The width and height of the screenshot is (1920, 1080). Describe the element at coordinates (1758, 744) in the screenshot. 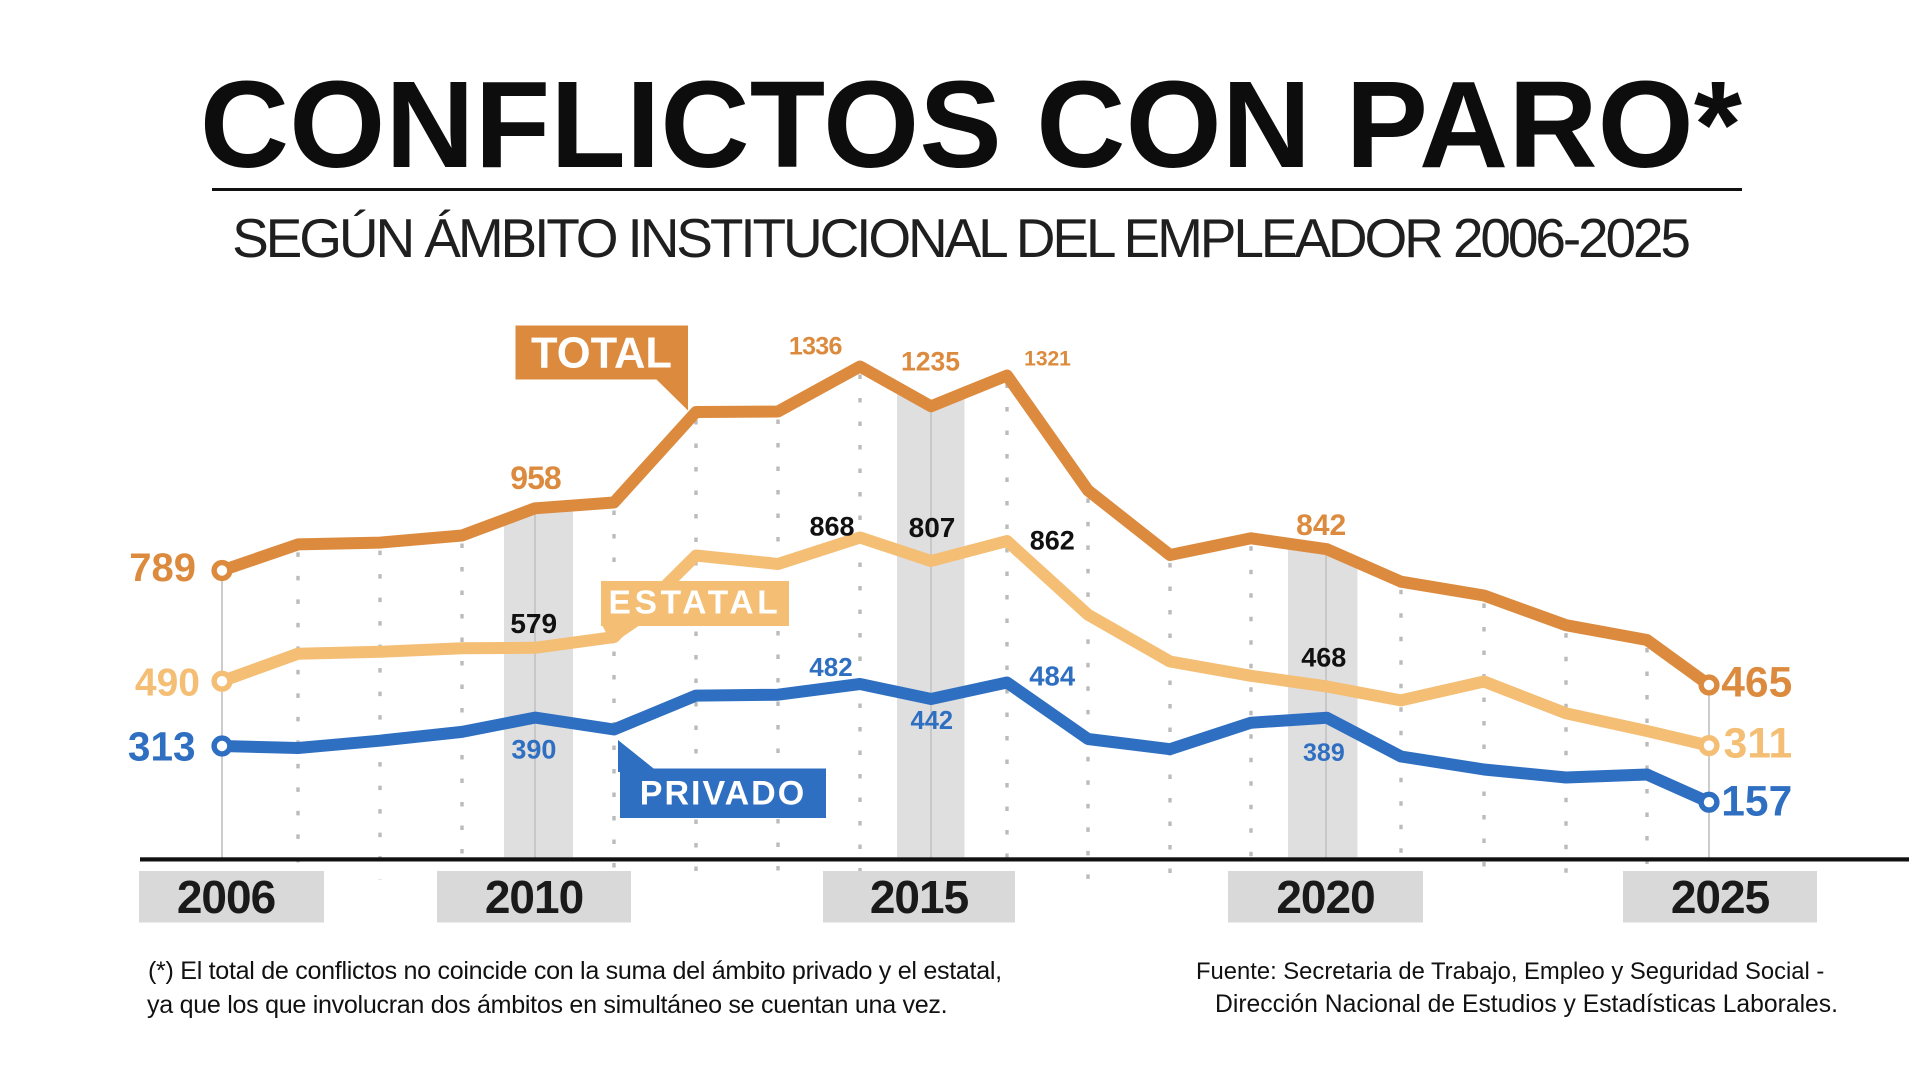

I see `svg-text: 311` at that location.